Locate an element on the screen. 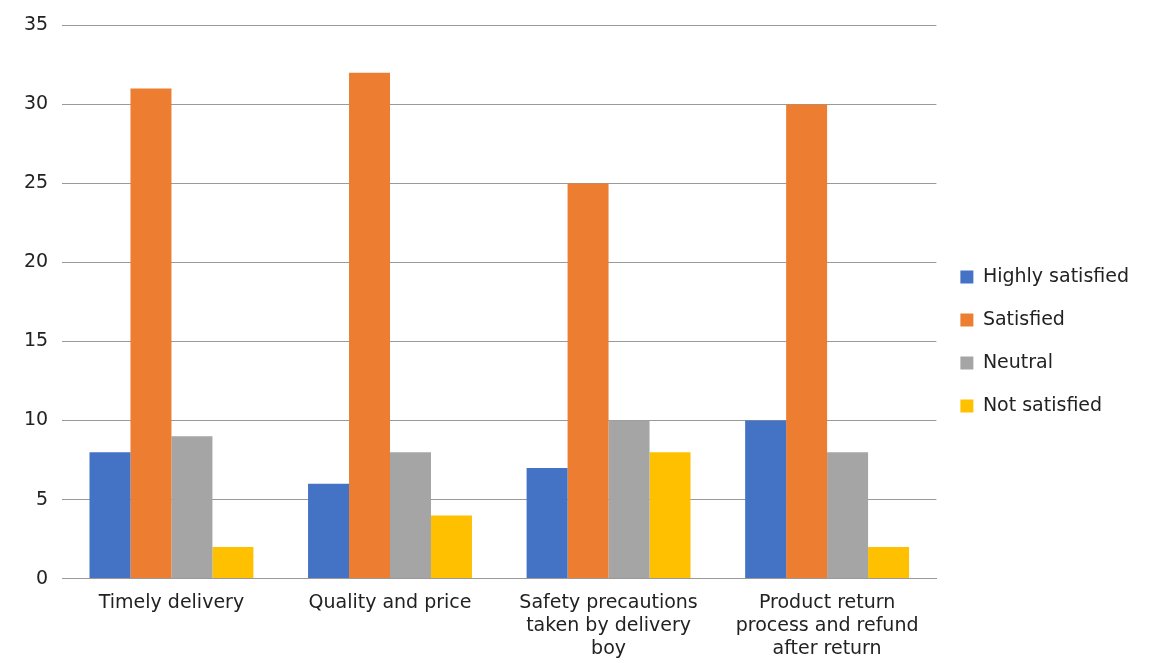  x-tick-label: Product return process and refund after return is located at coordinates (827, 623).